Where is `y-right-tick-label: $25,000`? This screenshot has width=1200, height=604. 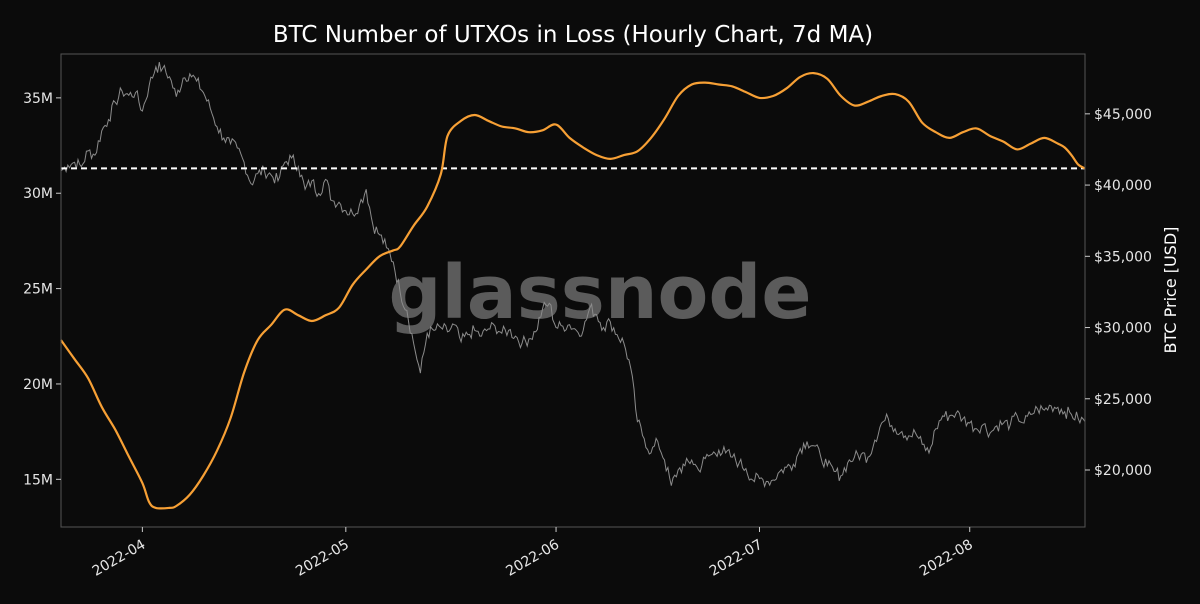 y-right-tick-label: $25,000 is located at coordinates (1123, 400).